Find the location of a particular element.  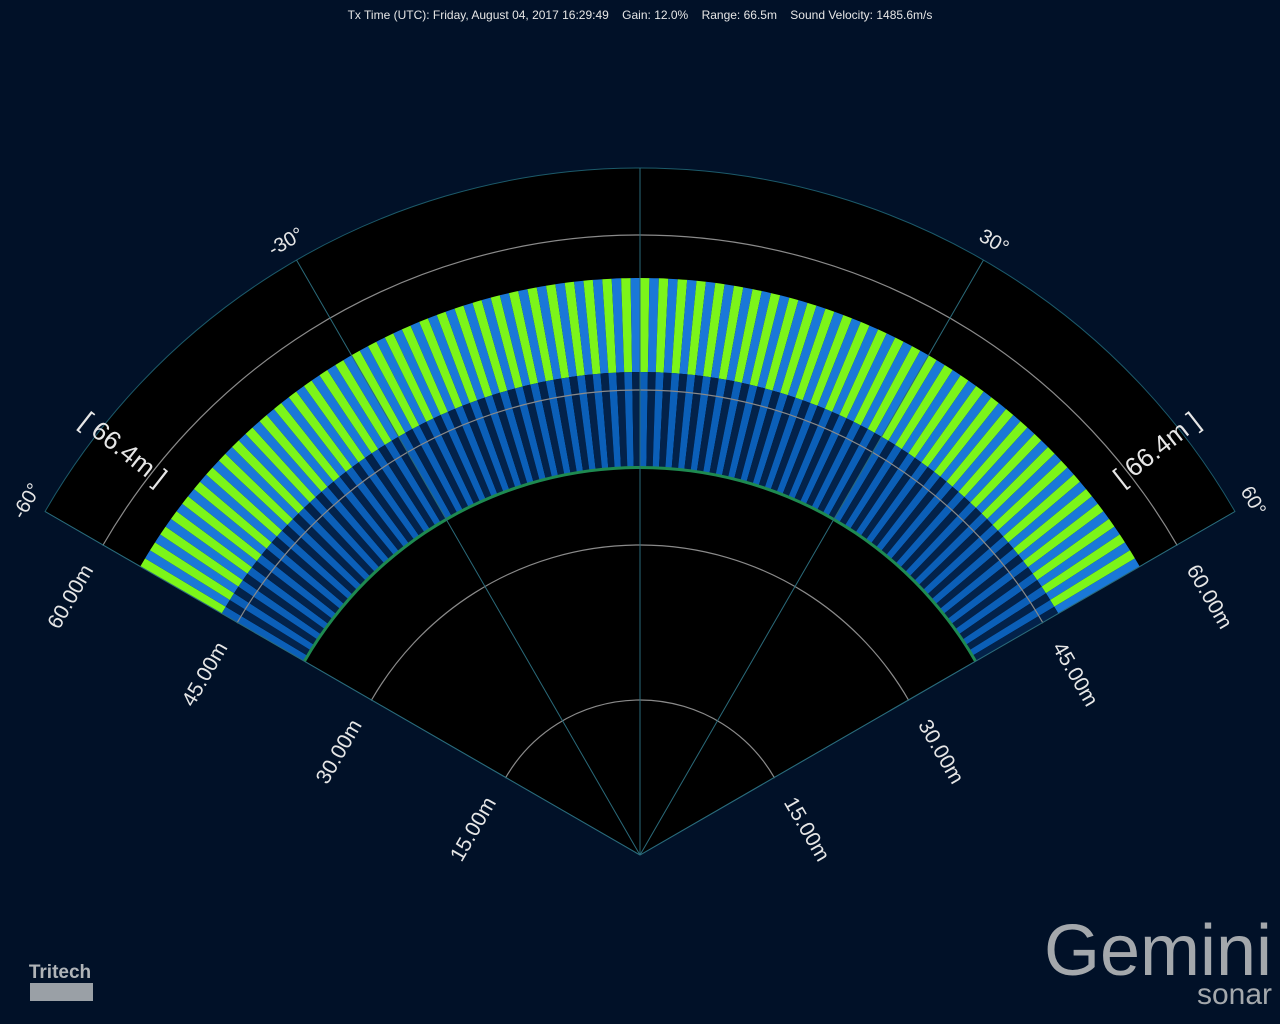

range-label: 30.00m is located at coordinates (940, 752).